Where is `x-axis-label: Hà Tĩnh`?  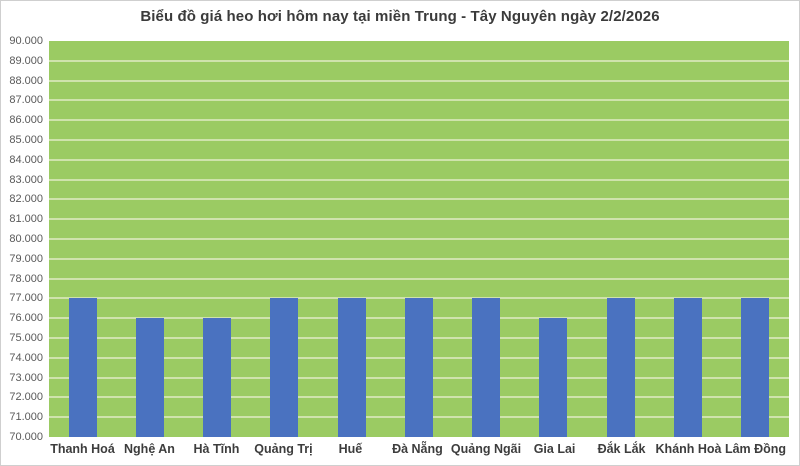 x-axis-label: Hà Tĩnh is located at coordinates (216, 449).